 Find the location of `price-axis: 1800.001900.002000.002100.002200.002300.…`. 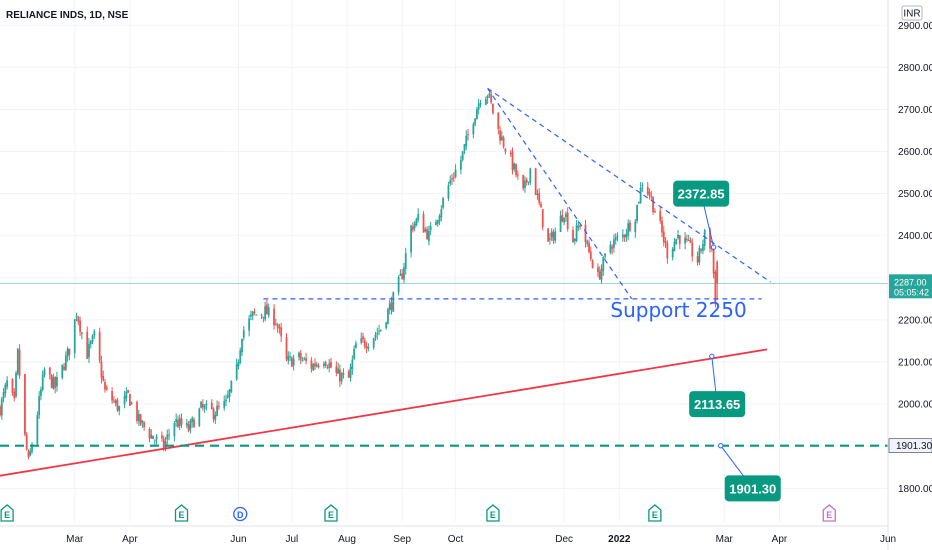

price-axis: 1800.001900.002000.002100.002200.002300.… is located at coordinates (909, 275).